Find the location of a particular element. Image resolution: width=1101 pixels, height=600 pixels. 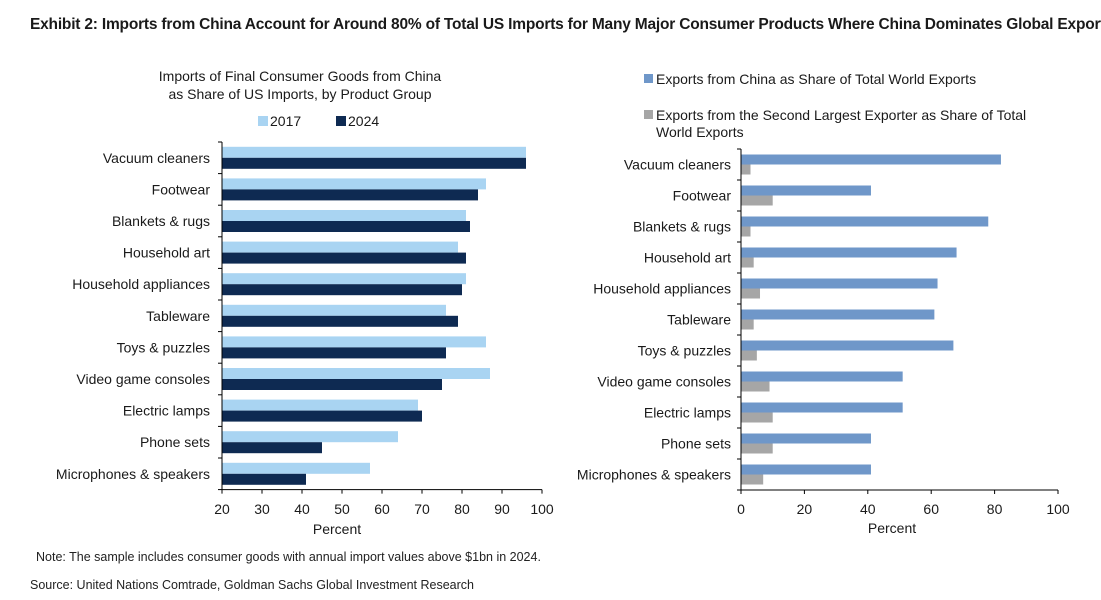

chart-title-line: as Share of US Imports, by Product Group is located at coordinates (299, 94).